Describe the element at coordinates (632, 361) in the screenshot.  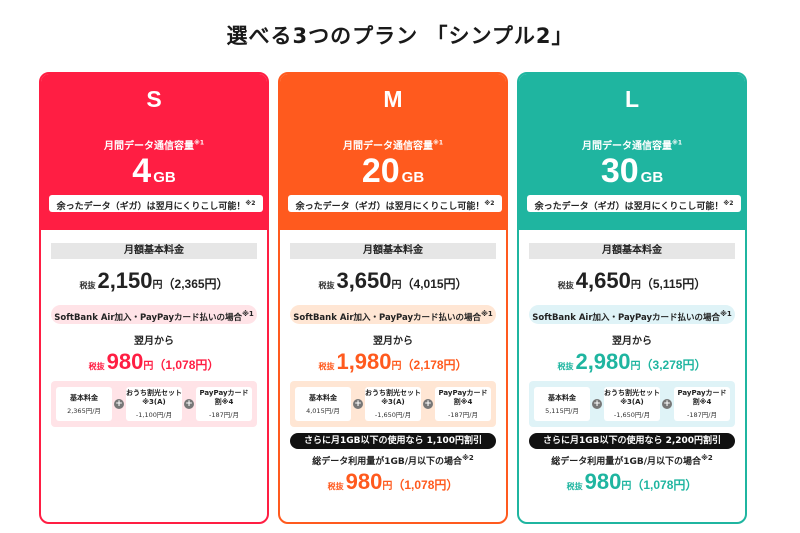
I see `discount-price: 税抜2,980円（3,278円）` at that location.